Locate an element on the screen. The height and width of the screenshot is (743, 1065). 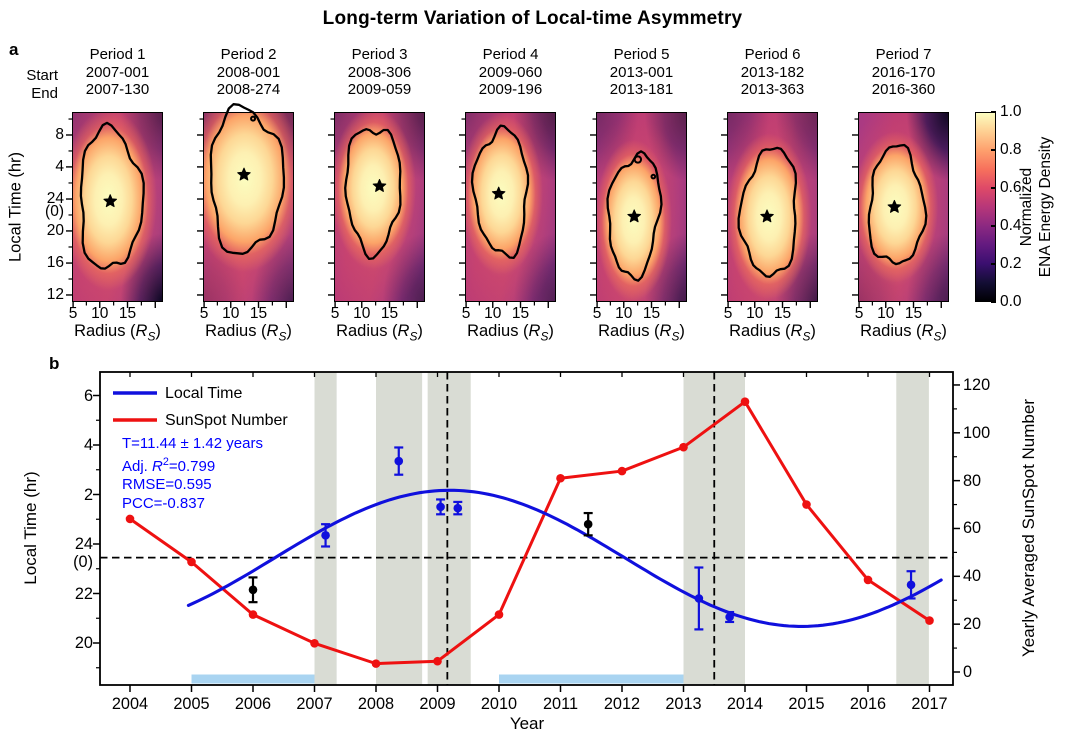
period-title: Period 2 is located at coordinates (248, 54).